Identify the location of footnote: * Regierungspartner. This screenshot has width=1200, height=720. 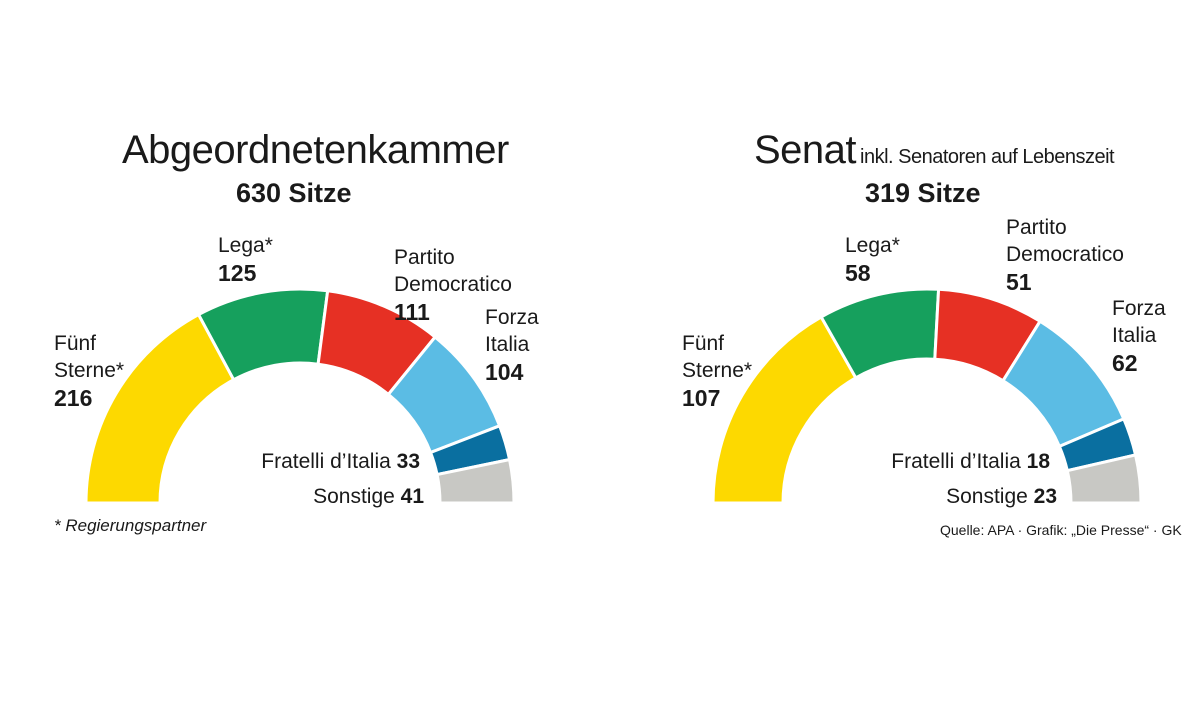
(130, 525).